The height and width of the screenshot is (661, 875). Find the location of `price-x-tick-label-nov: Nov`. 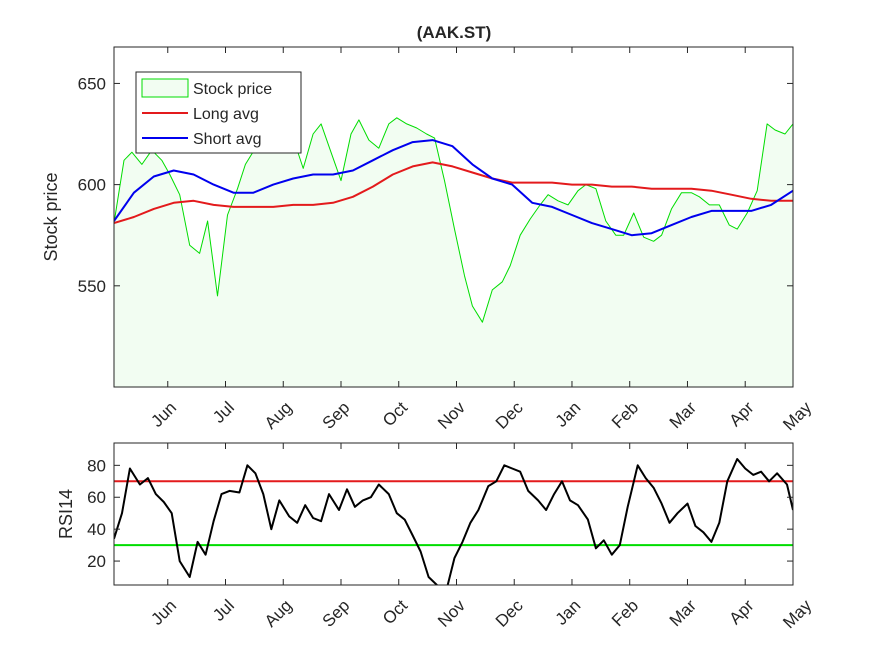

price-x-tick-label-nov: Nov is located at coordinates (451, 415).